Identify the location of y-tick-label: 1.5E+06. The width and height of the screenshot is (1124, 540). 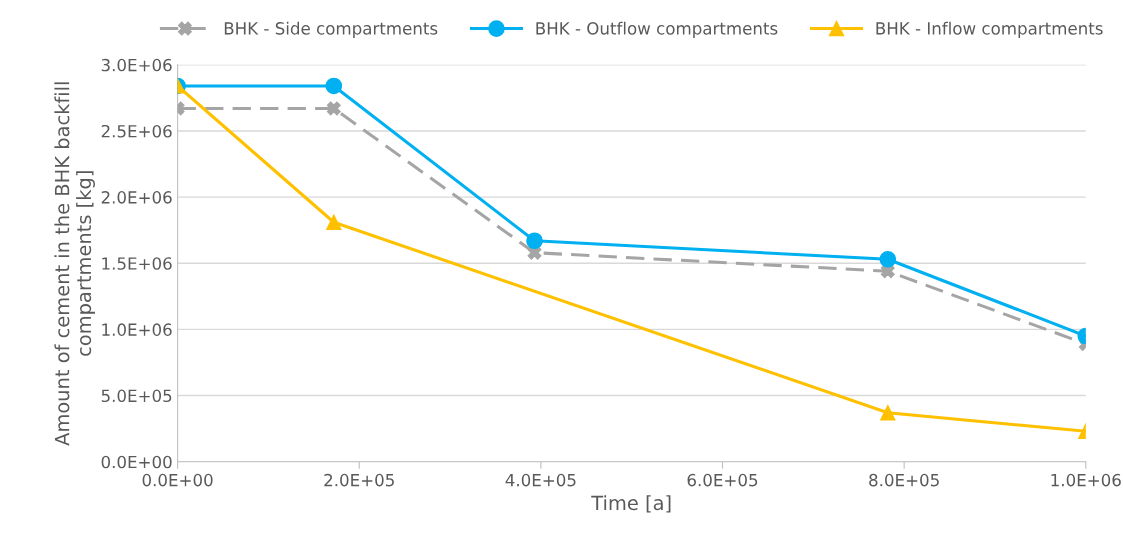
(137, 263).